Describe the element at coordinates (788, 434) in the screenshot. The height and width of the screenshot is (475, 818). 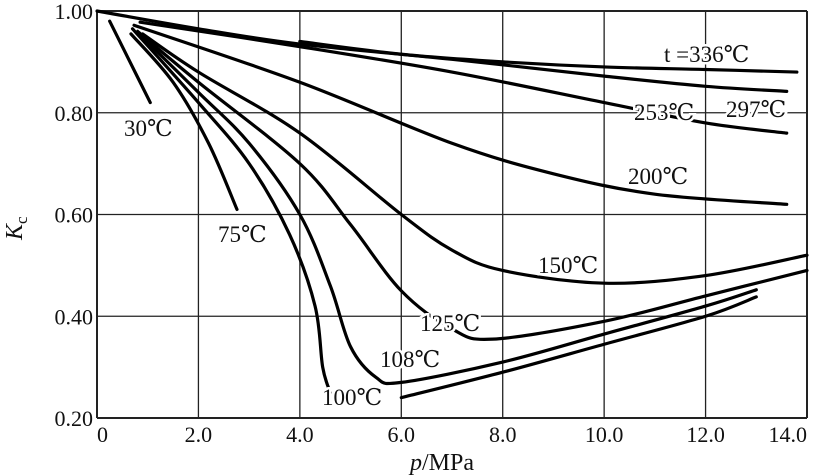
I see `x-tick-label: 14.0` at that location.